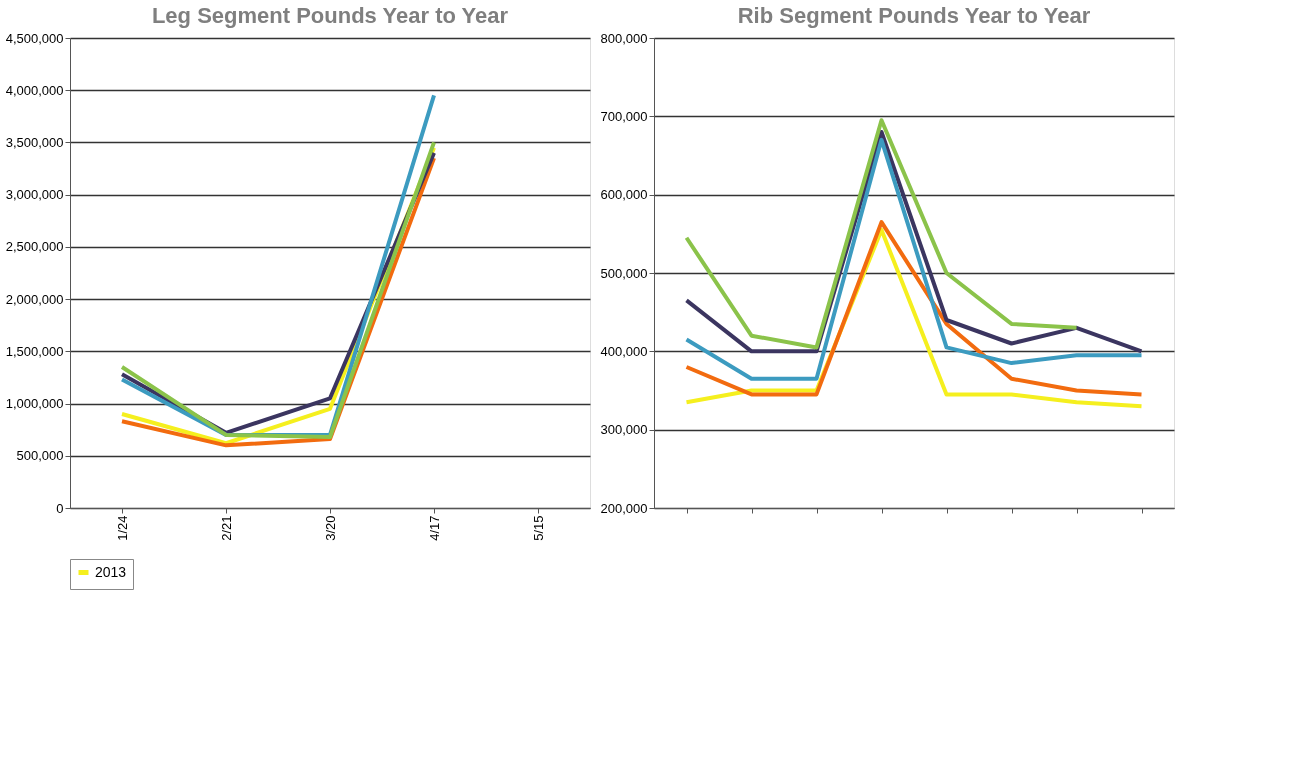 This screenshot has height=773, width=1315. What do you see at coordinates (624, 38) in the screenshot?
I see `y-tick-label: 800,000` at bounding box center [624, 38].